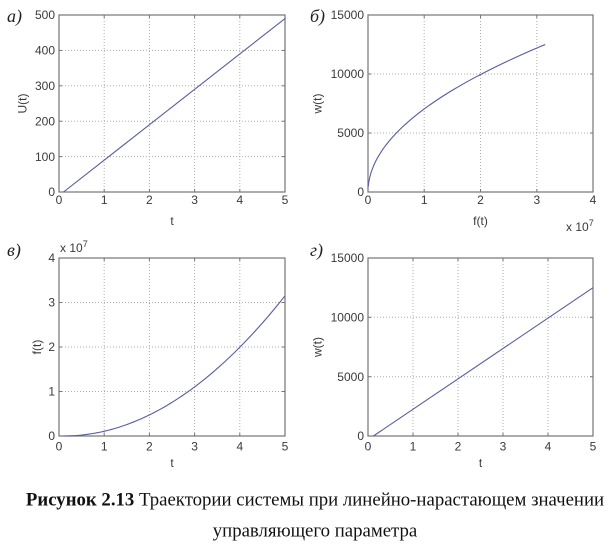  Describe the element at coordinates (45, 51) in the screenshot. I see `svg-text: 400` at that location.